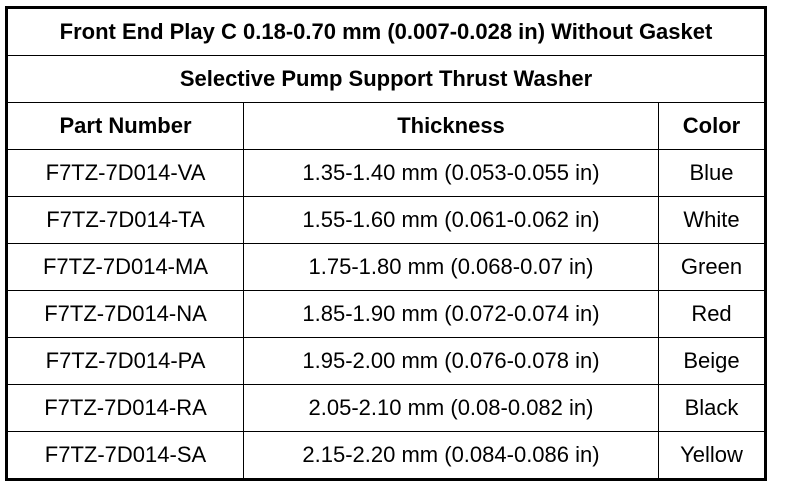 The image size is (800, 492). I want to click on table-cell: 2.05-2.10 mm (0.08-0.082 in), so click(451, 408).